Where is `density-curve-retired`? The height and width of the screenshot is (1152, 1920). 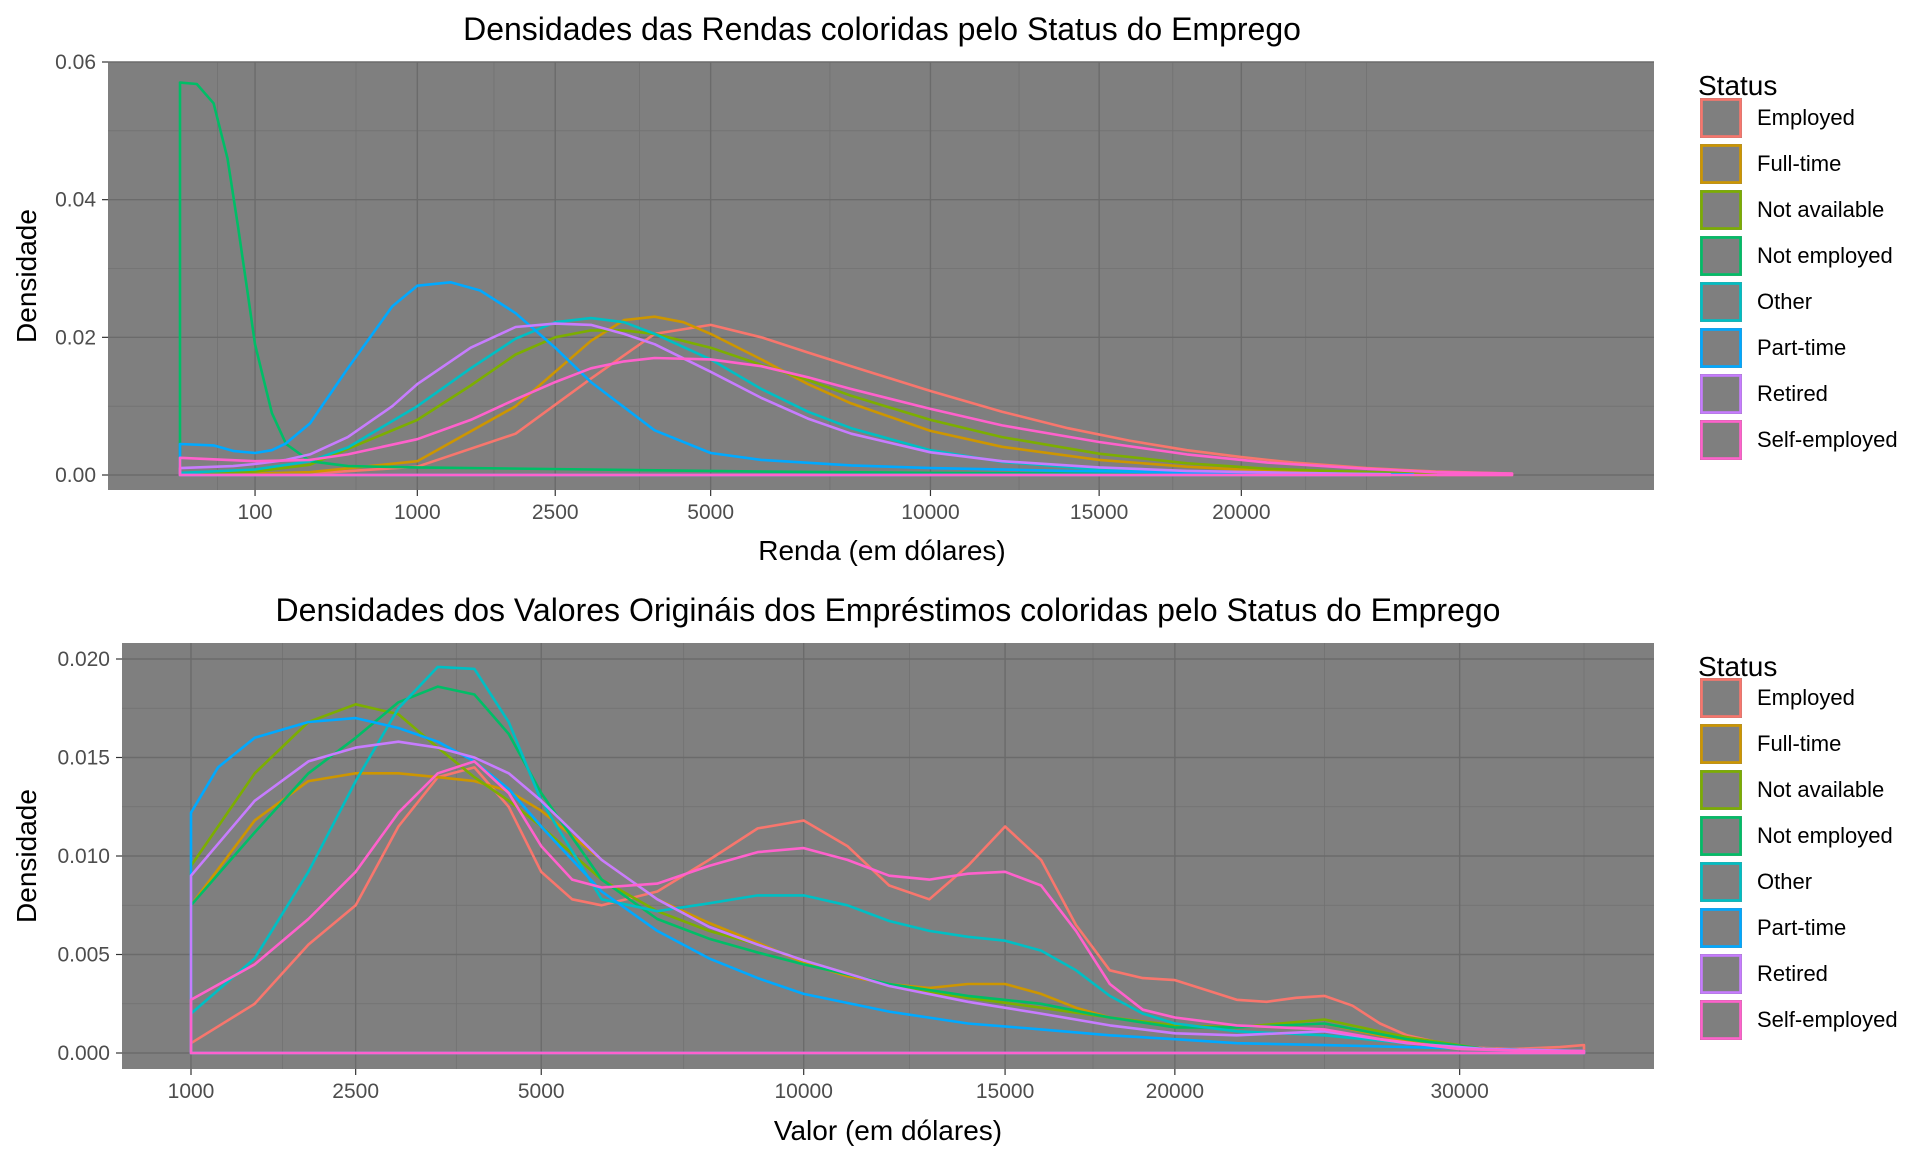 density-curve-retired is located at coordinates (785, 399).